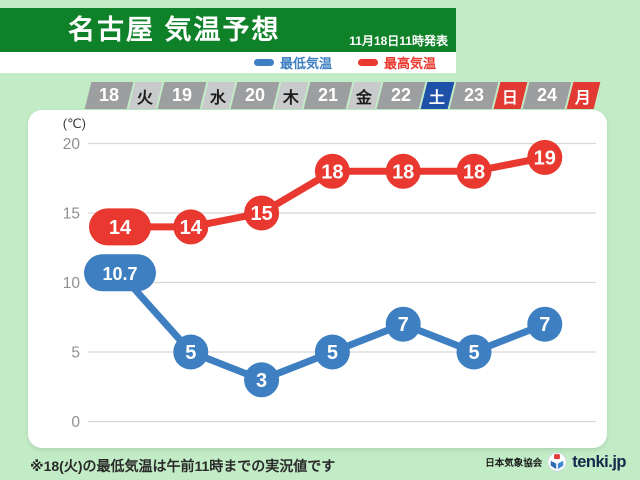 The width and height of the screenshot is (640, 480). I want to click on weekday-cell: 月, so click(583, 95).